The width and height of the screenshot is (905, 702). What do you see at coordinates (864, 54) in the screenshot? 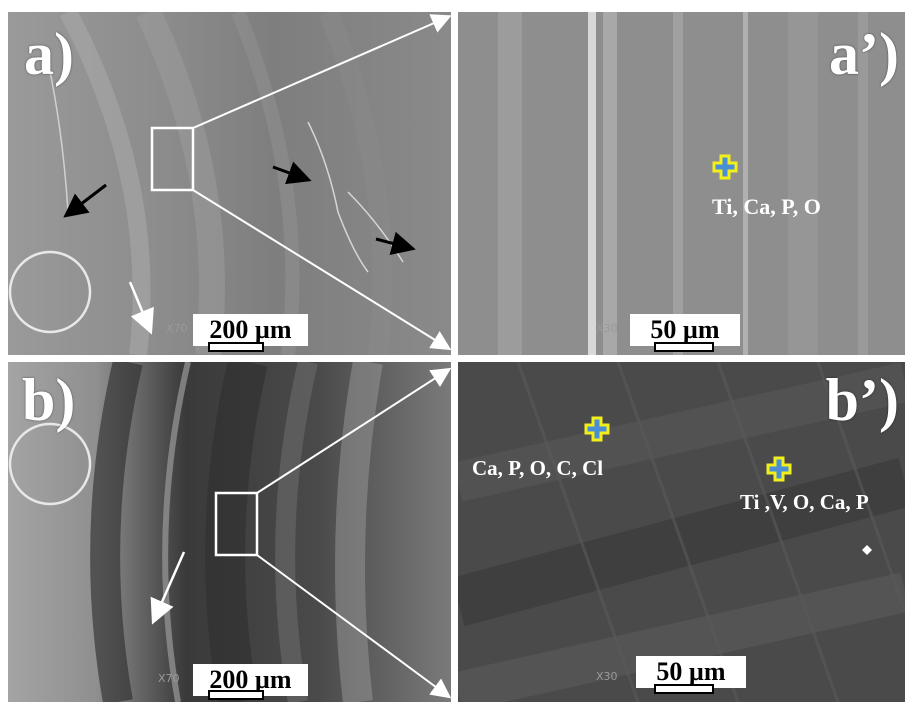
I see `panel-label: a’)` at bounding box center [864, 54].